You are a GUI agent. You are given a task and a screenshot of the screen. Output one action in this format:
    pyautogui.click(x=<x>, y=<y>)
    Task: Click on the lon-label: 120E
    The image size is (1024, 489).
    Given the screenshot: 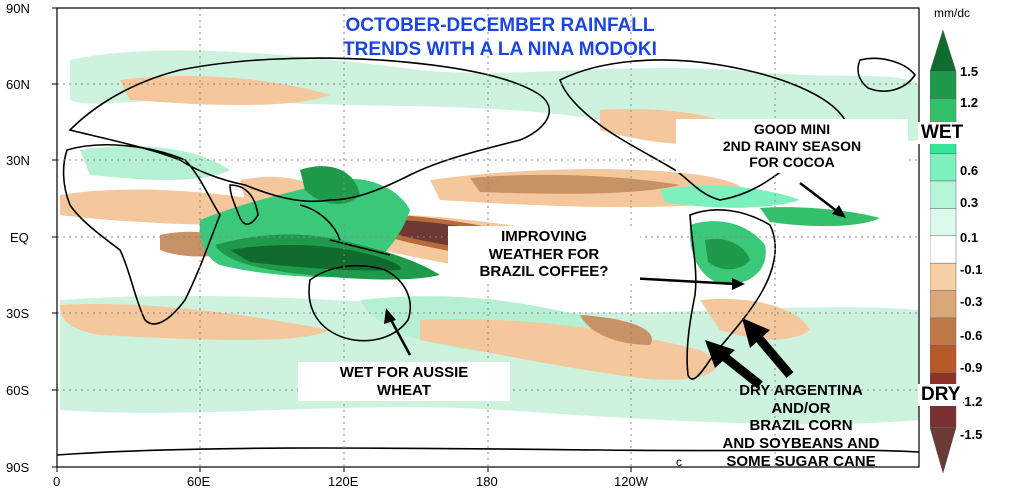 What is the action you would take?
    pyautogui.click(x=343, y=481)
    